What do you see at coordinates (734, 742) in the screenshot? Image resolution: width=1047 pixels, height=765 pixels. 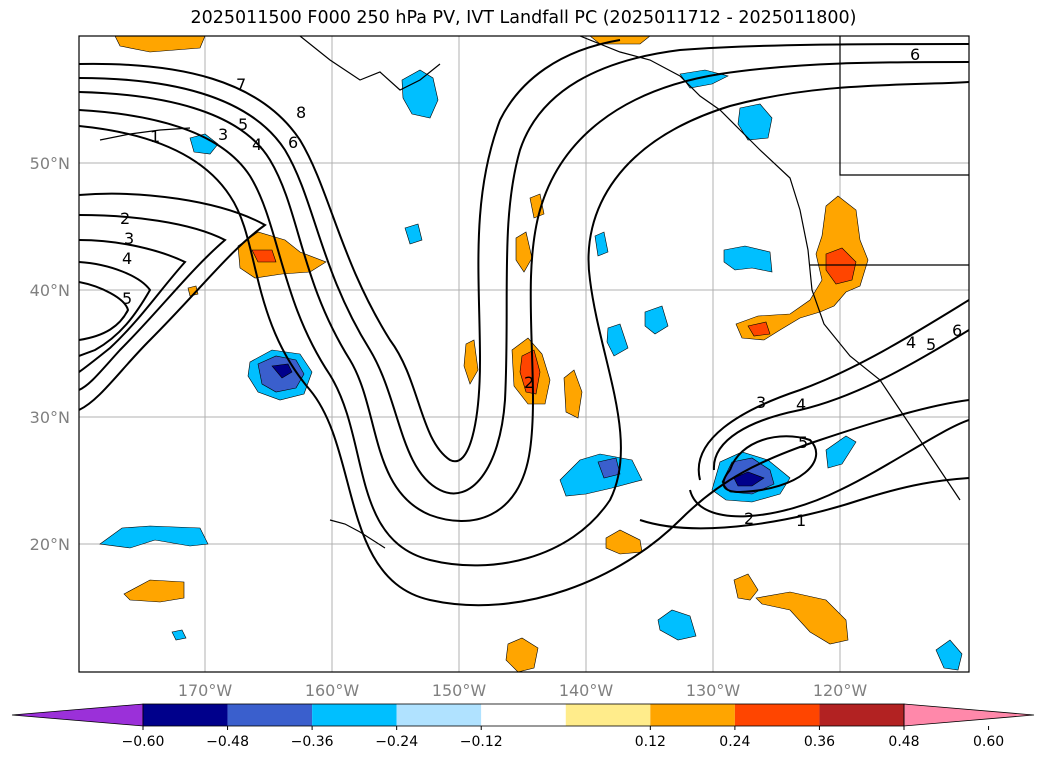 I see `colorbar-tick-label: 0.24` at bounding box center [734, 742].